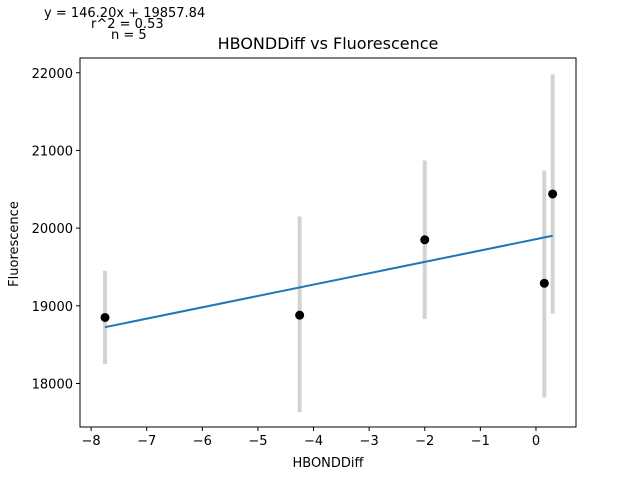 This screenshot has width=640, height=480. I want to click on x-tick-label: −8, so click(91, 441).